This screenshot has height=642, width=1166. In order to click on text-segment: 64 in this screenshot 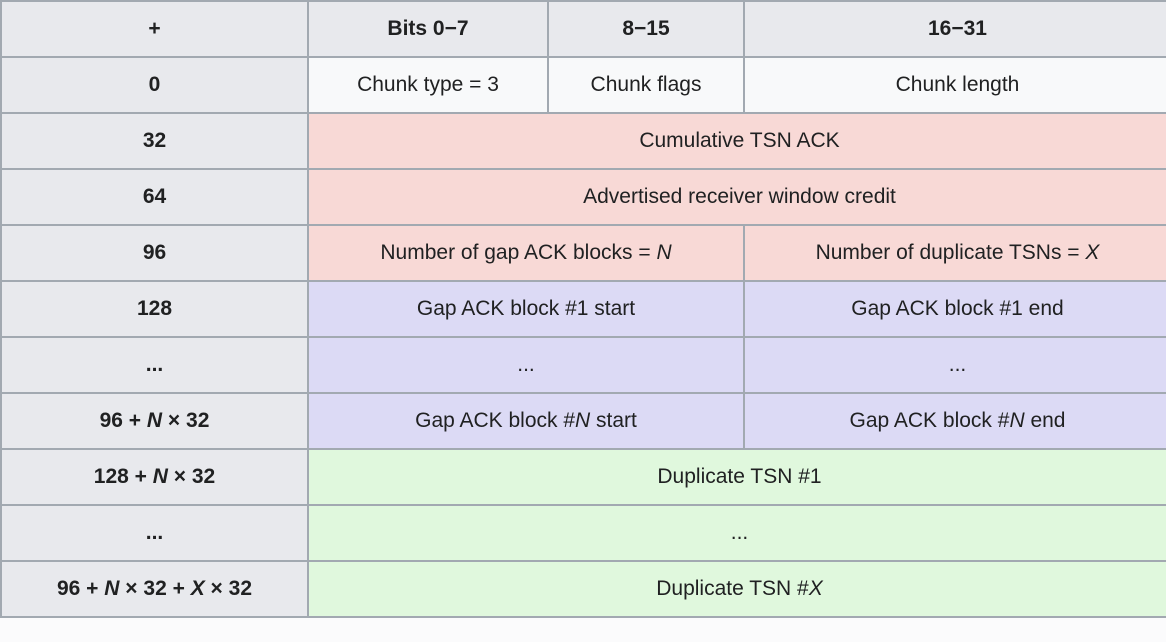, I will do `click(154, 196)`.